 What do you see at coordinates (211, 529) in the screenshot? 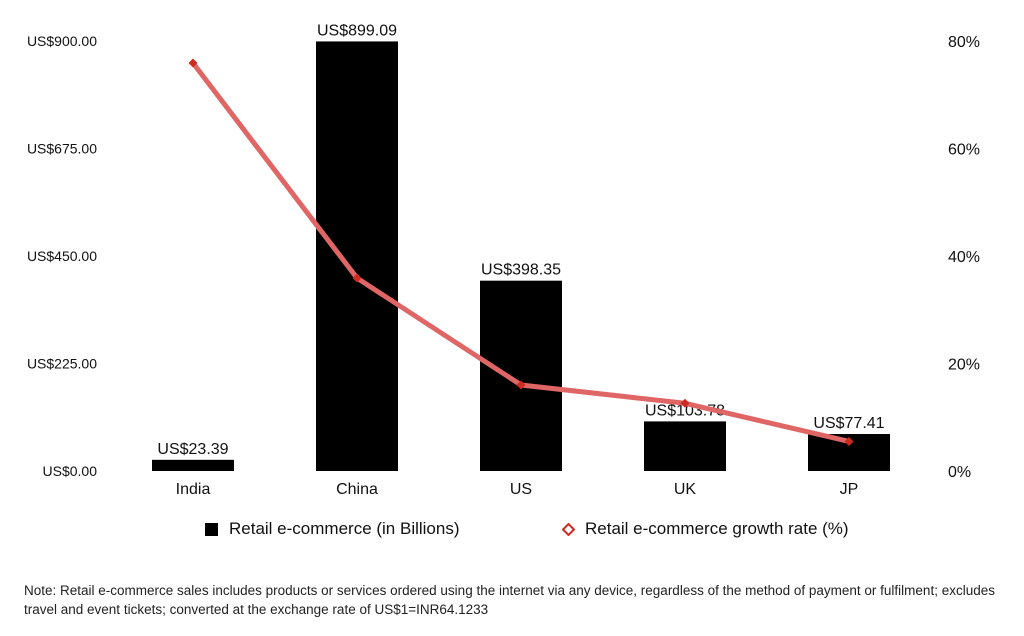
I see `legend-bar-swatch` at bounding box center [211, 529].